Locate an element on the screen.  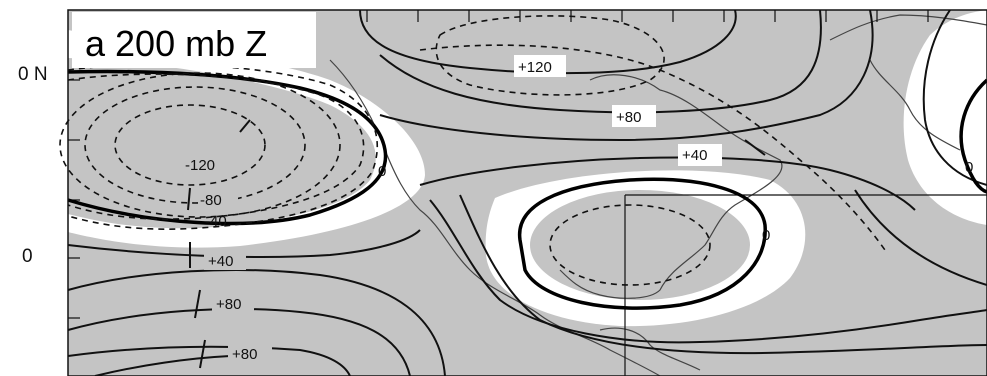
label-plus80-top: +80 is located at coordinates (628, 117).